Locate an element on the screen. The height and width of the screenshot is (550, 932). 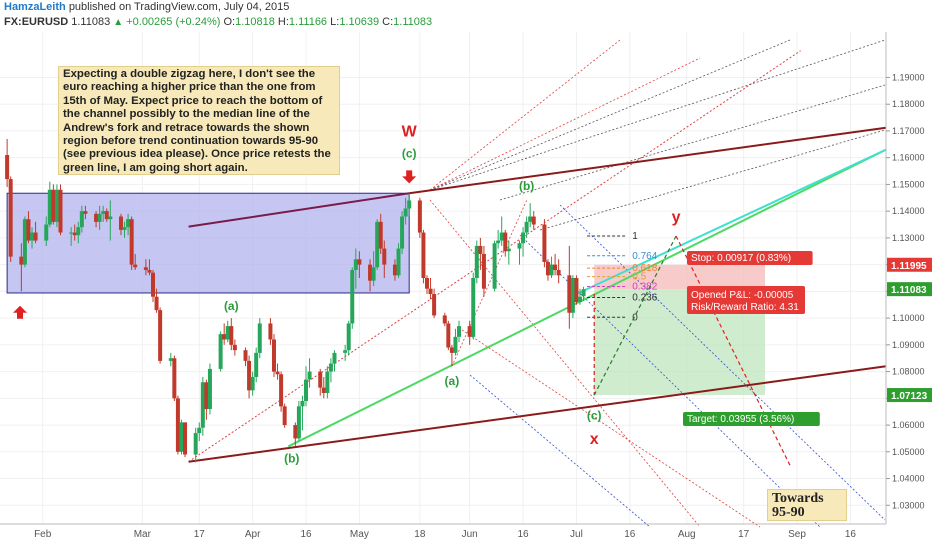
symbol-label: FX:EURUSD is located at coordinates (36, 22).